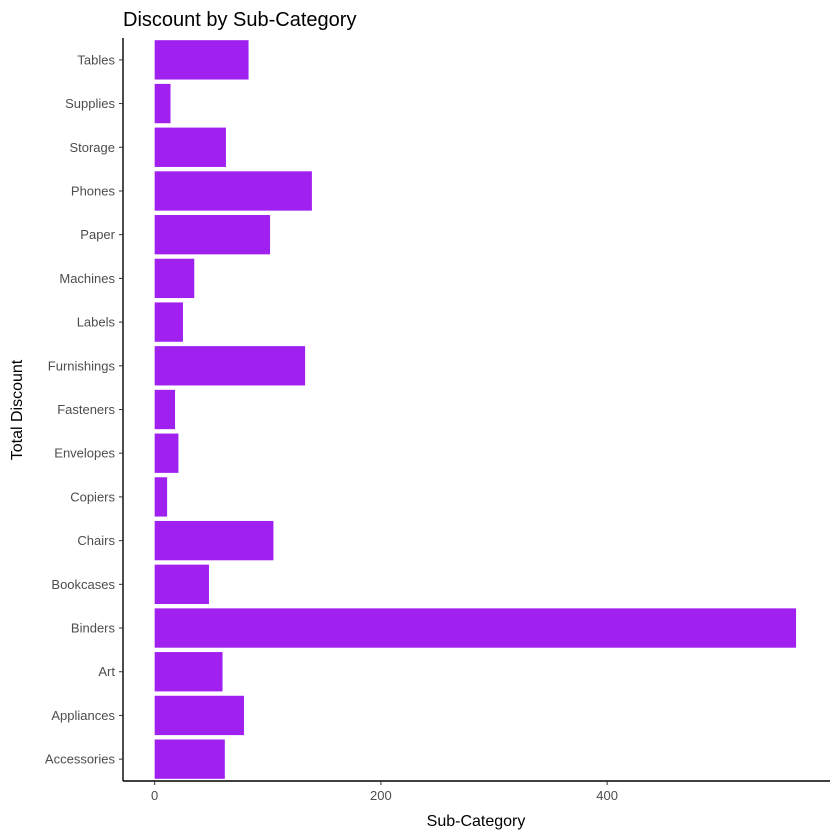  Describe the element at coordinates (93, 628) in the screenshot. I see `y-tick-label: Binders` at that location.